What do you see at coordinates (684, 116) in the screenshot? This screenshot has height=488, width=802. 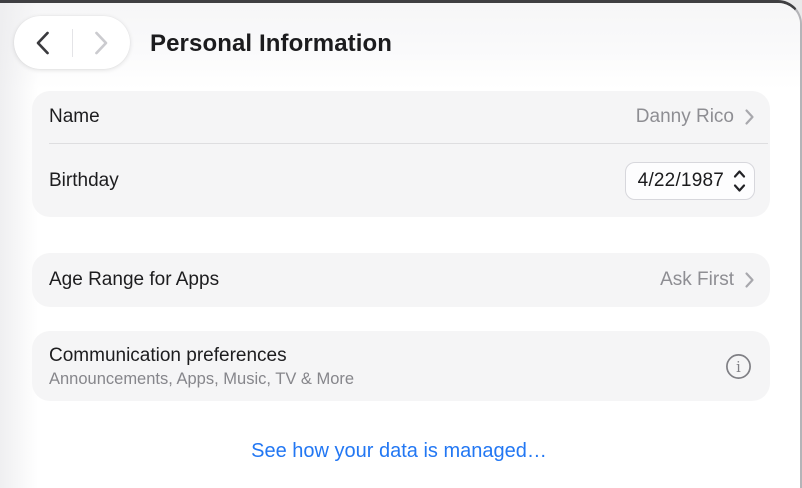 I see `name-value: Danny Rico` at bounding box center [684, 116].